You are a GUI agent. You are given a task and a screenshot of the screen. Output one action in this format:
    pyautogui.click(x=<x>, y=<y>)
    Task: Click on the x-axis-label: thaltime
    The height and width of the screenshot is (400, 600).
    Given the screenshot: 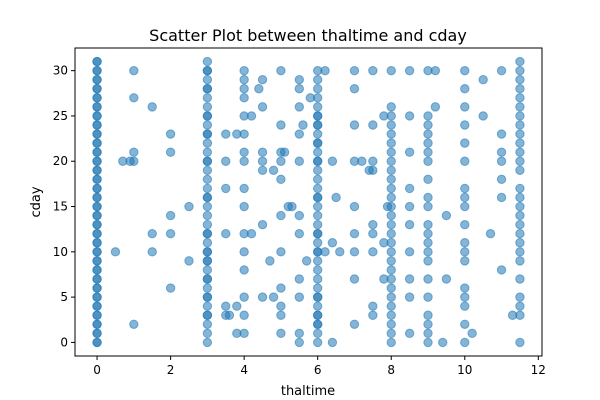 What is the action you would take?
    pyautogui.click(x=308, y=391)
    